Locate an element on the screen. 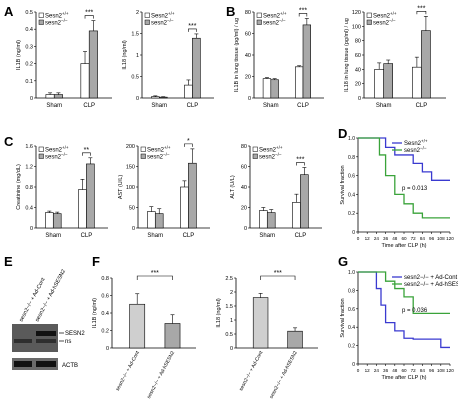  p-value-annotation: p = 0.013 is located at coordinates (415, 189).